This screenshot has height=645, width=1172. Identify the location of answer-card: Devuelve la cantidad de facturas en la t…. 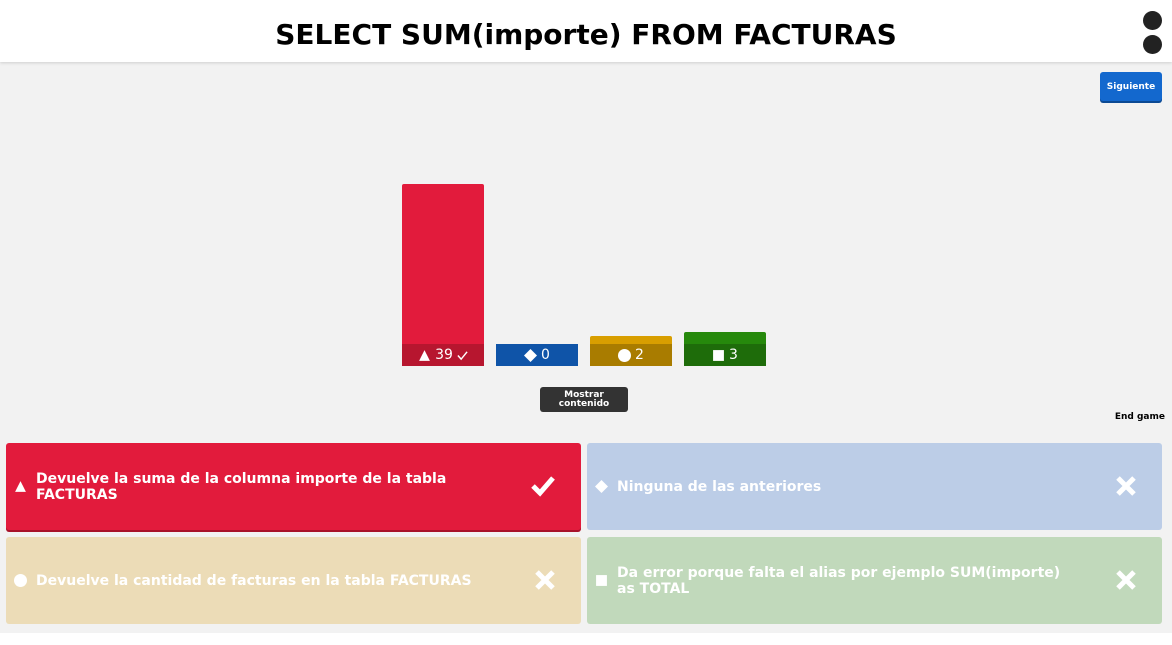
(293, 580).